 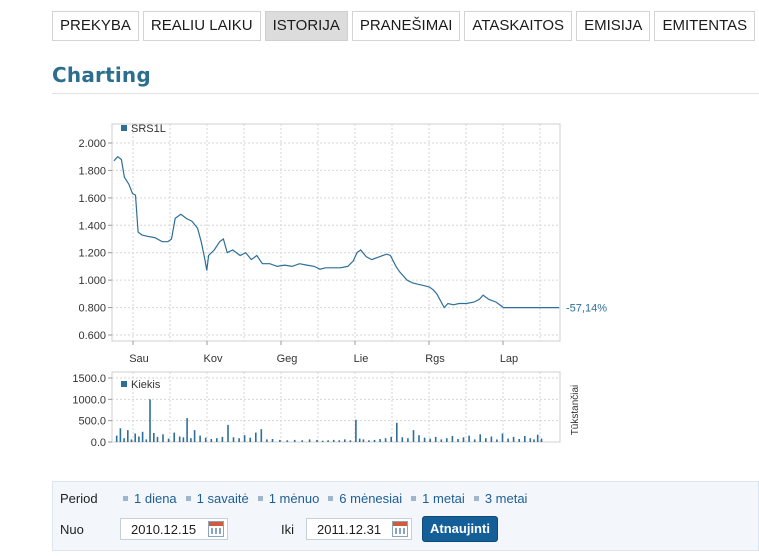 I want to click on price-y-tick-label: 1.600, so click(x=92, y=199).